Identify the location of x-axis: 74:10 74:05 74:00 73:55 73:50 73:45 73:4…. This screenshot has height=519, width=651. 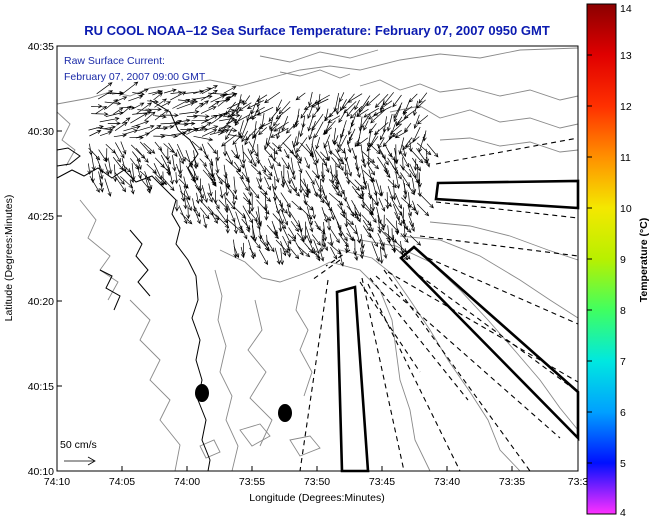
(316, 485).